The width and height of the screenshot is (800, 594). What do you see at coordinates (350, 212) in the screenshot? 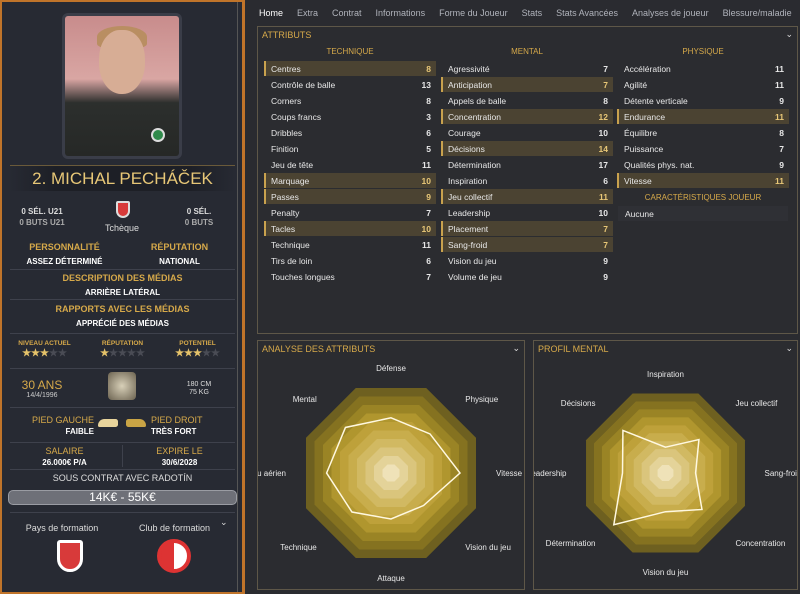
I see `attribute-row: Penalty 7` at bounding box center [350, 212].